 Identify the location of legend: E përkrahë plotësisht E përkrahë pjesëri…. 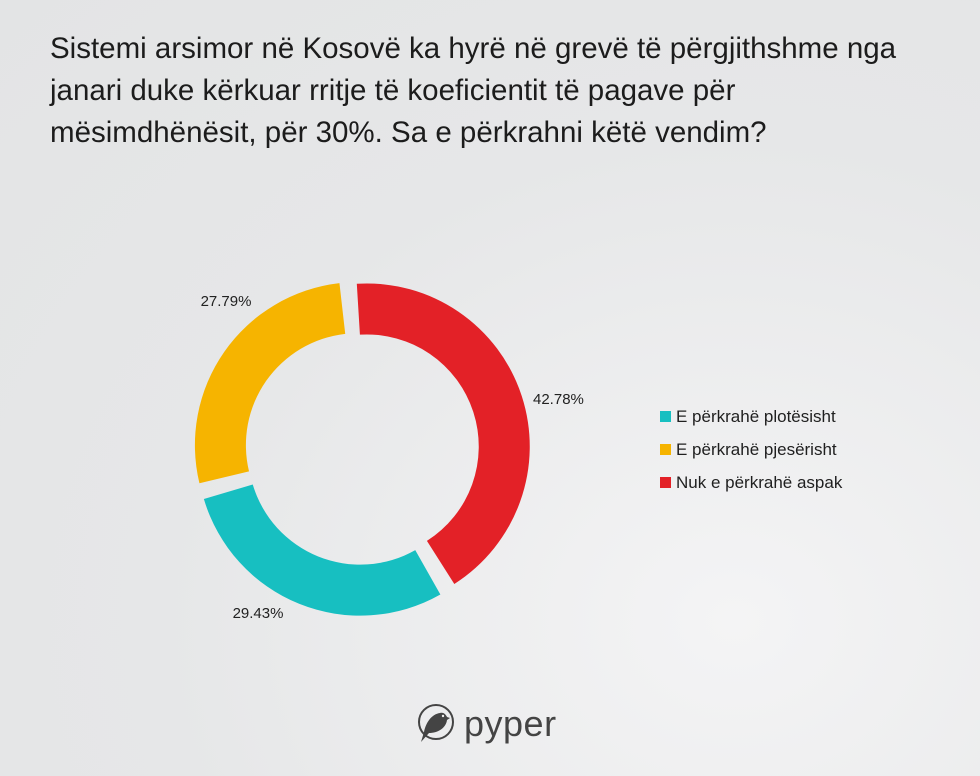
(751, 449).